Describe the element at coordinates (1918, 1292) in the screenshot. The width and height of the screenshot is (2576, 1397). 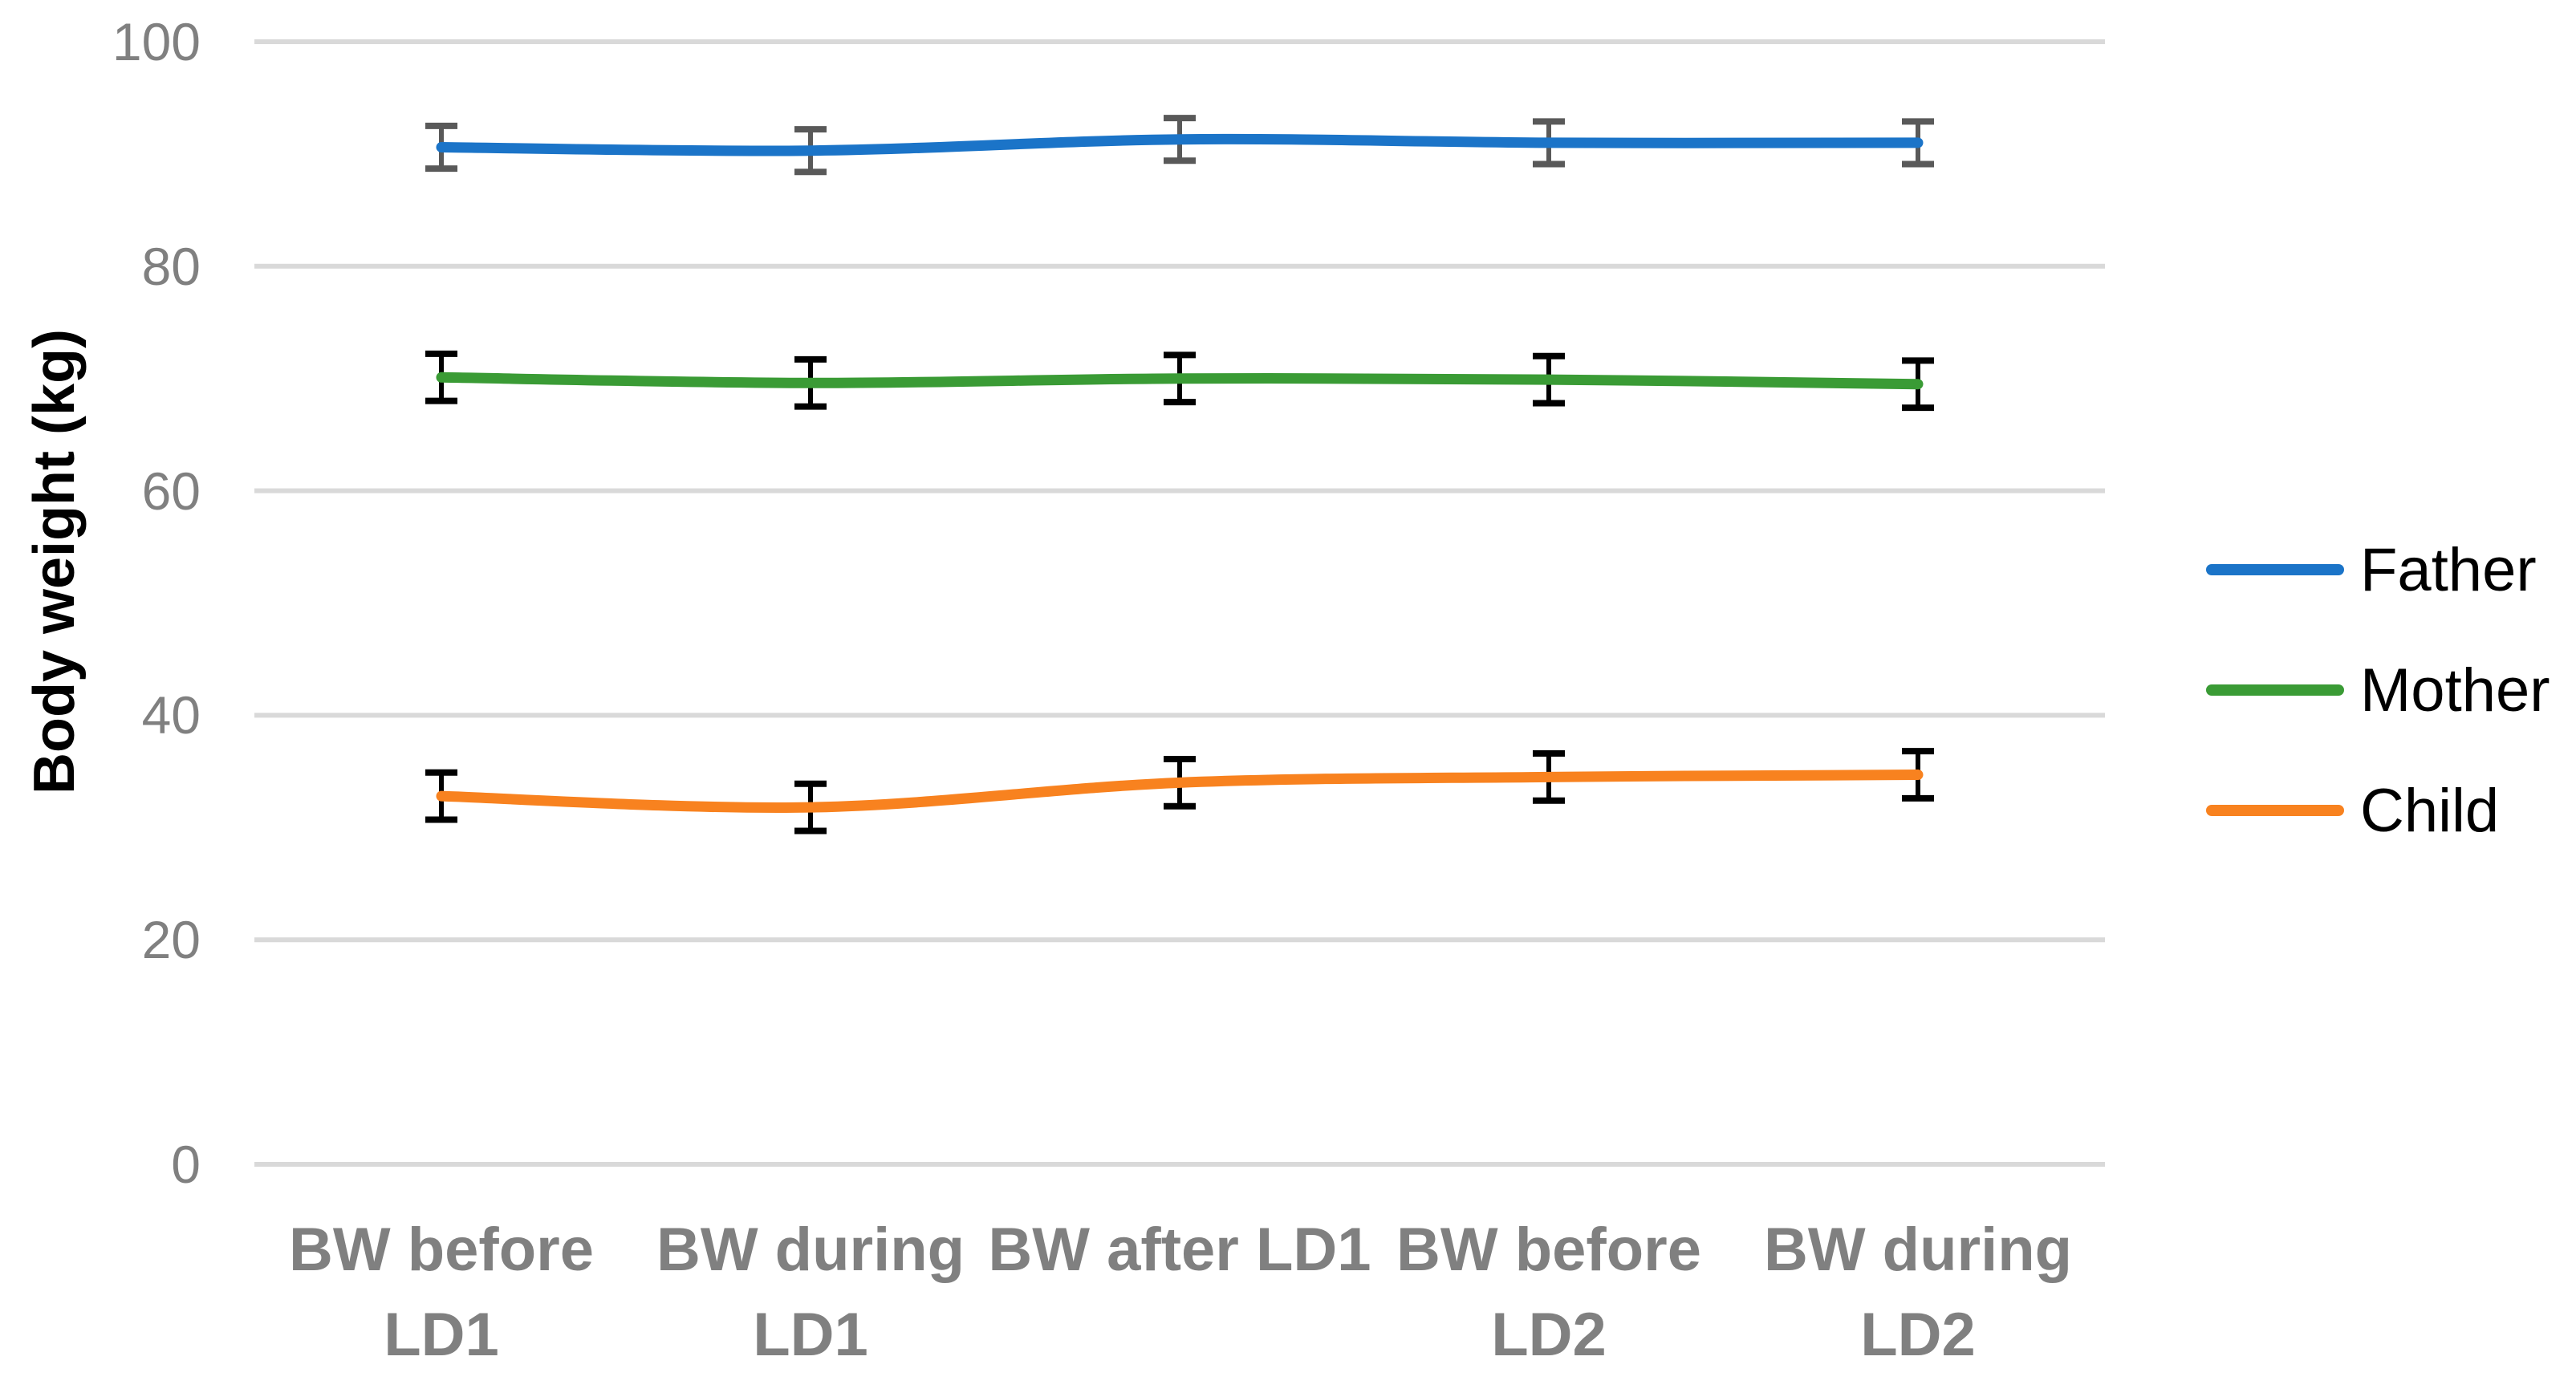
I see `x-category-label: BW during LD2` at that location.